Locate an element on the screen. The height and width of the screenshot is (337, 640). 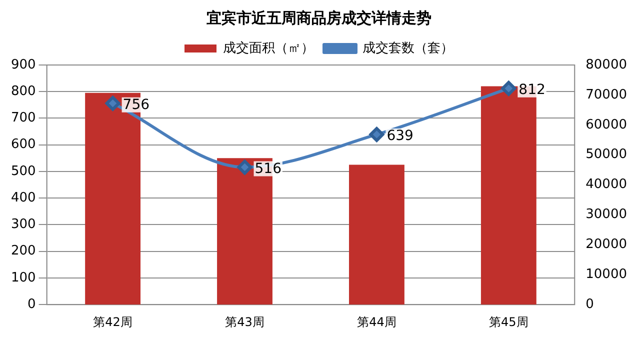
legend-label: 成交套数（套） is located at coordinates (408, 48).